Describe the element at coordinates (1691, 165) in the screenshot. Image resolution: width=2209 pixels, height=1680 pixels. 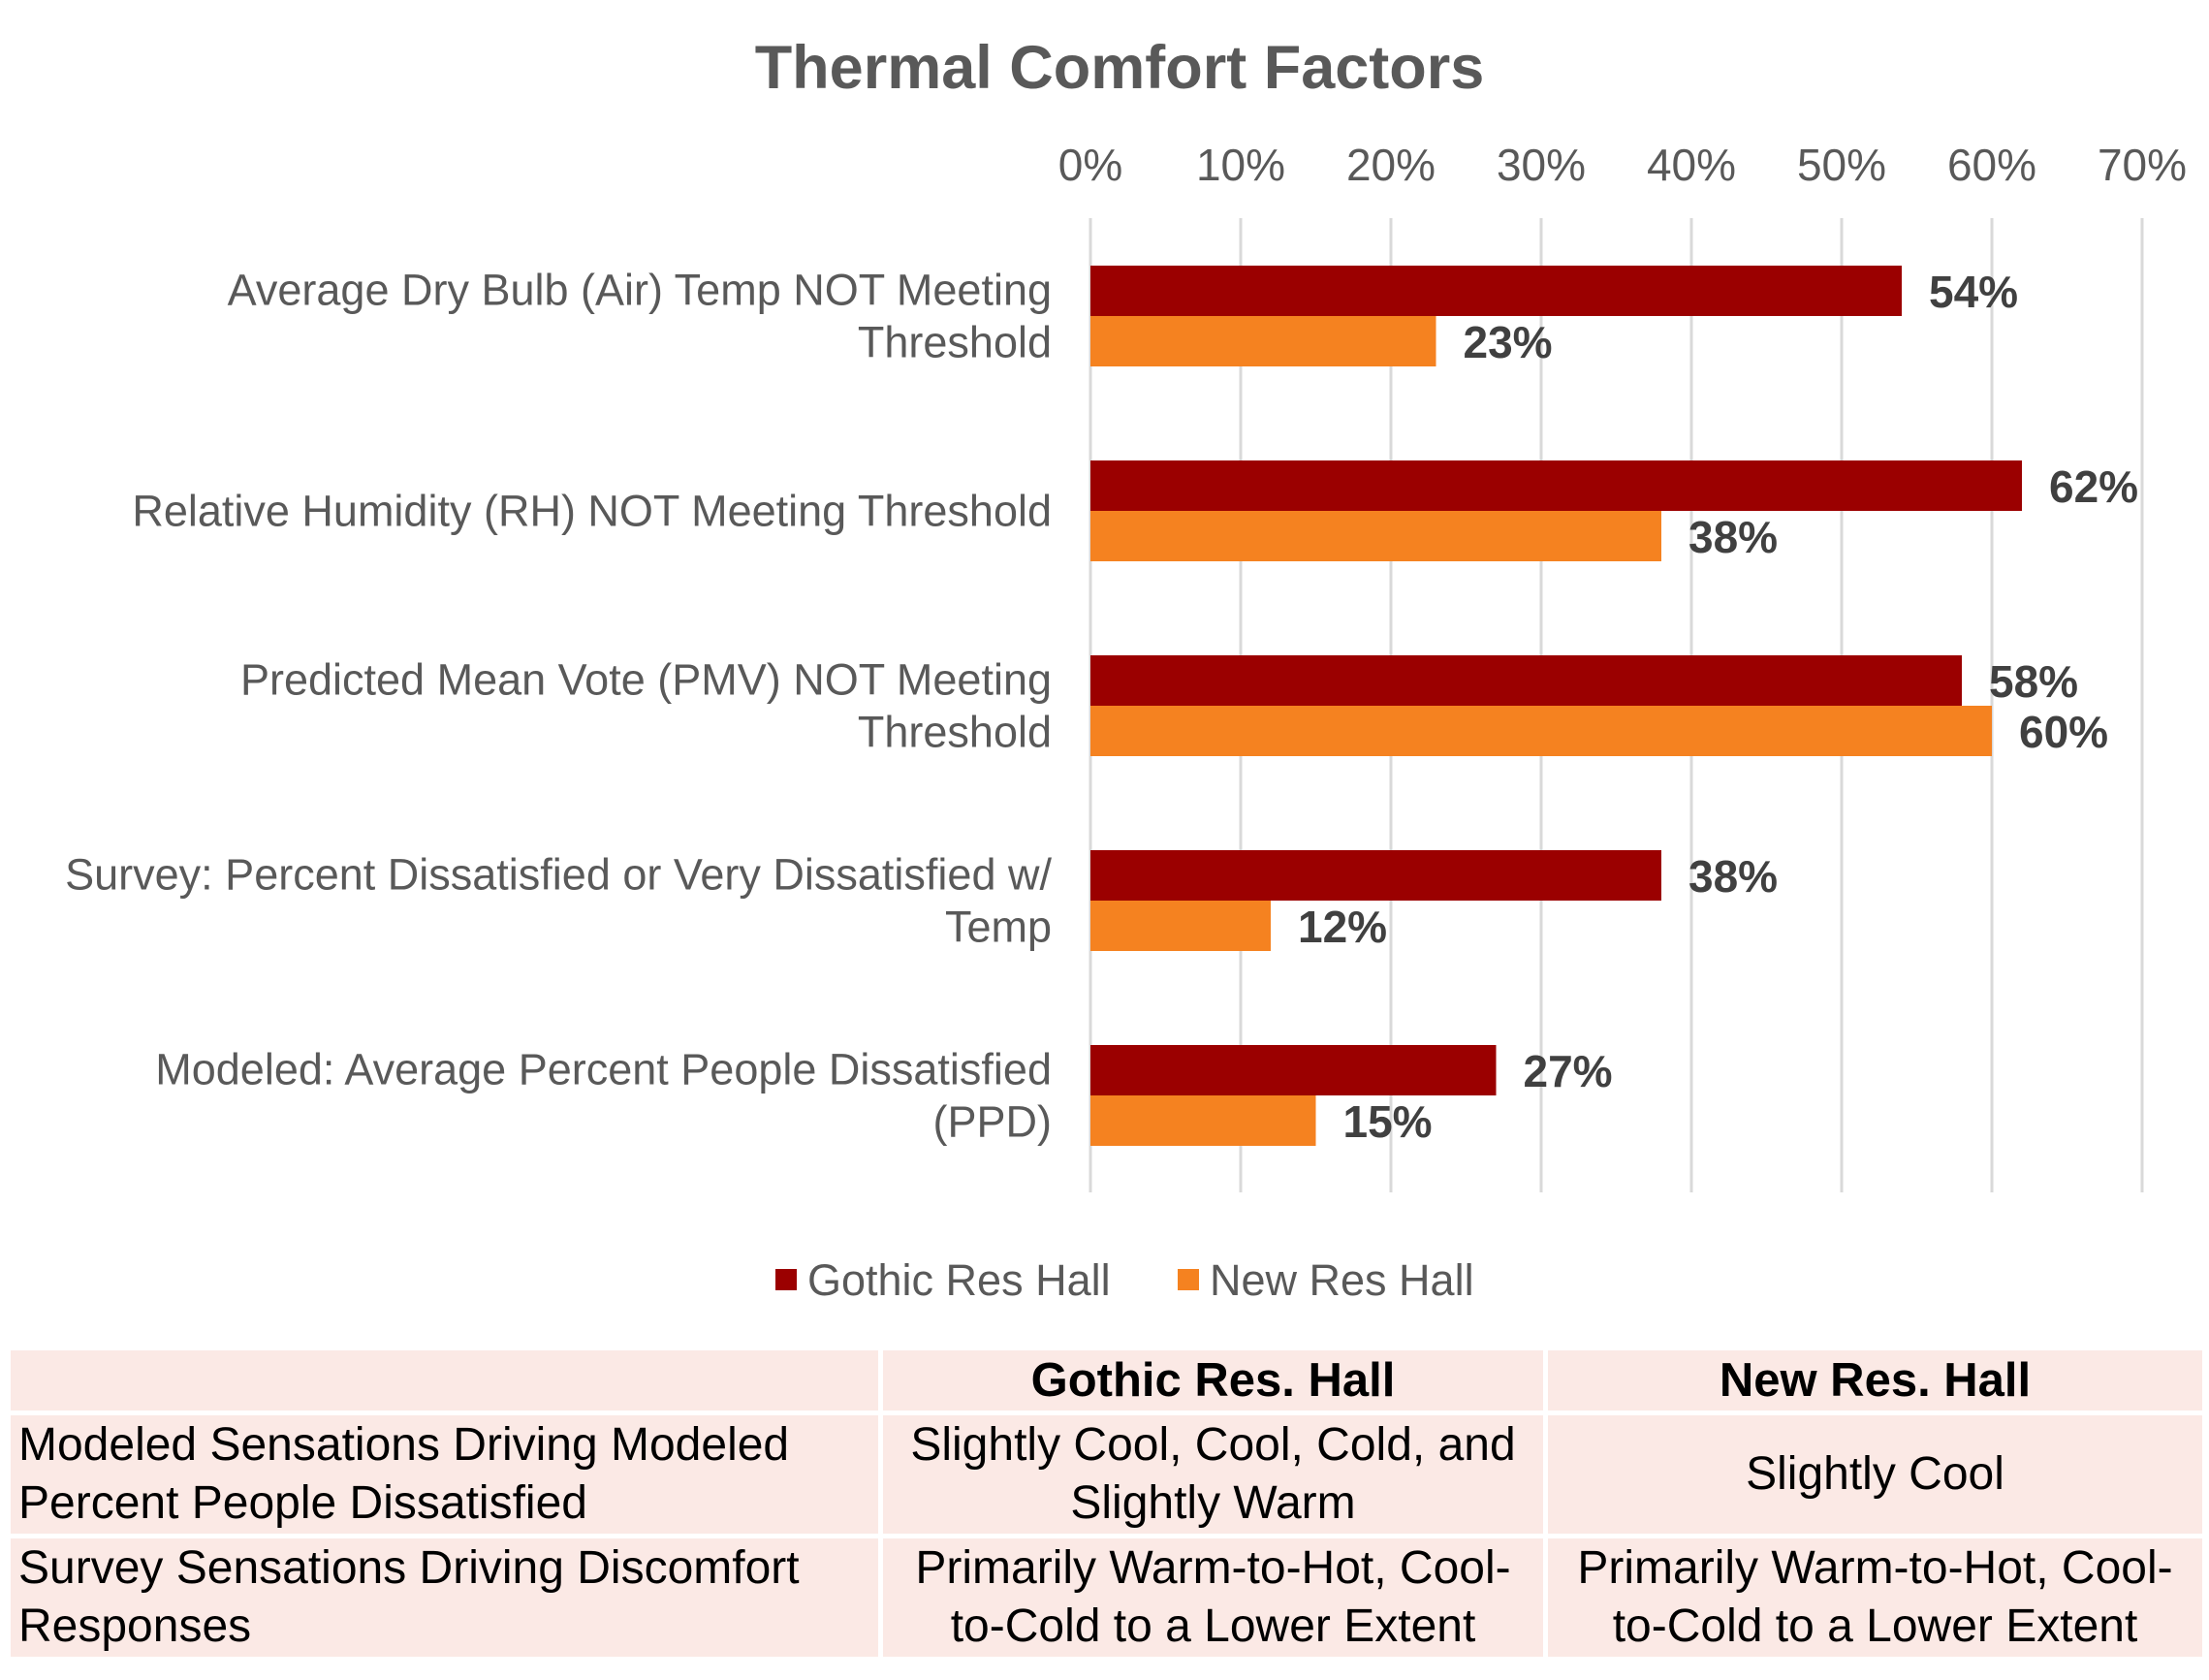
I see `x-tick-label: 40%` at that location.